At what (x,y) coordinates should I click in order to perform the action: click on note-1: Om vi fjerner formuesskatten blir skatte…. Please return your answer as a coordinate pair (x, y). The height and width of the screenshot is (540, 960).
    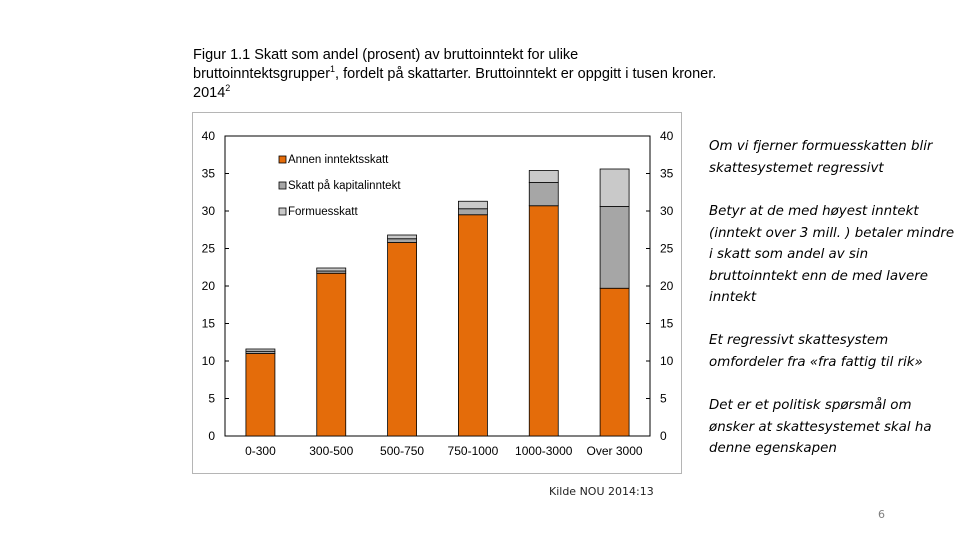
    Looking at the image, I should click on (821, 157).